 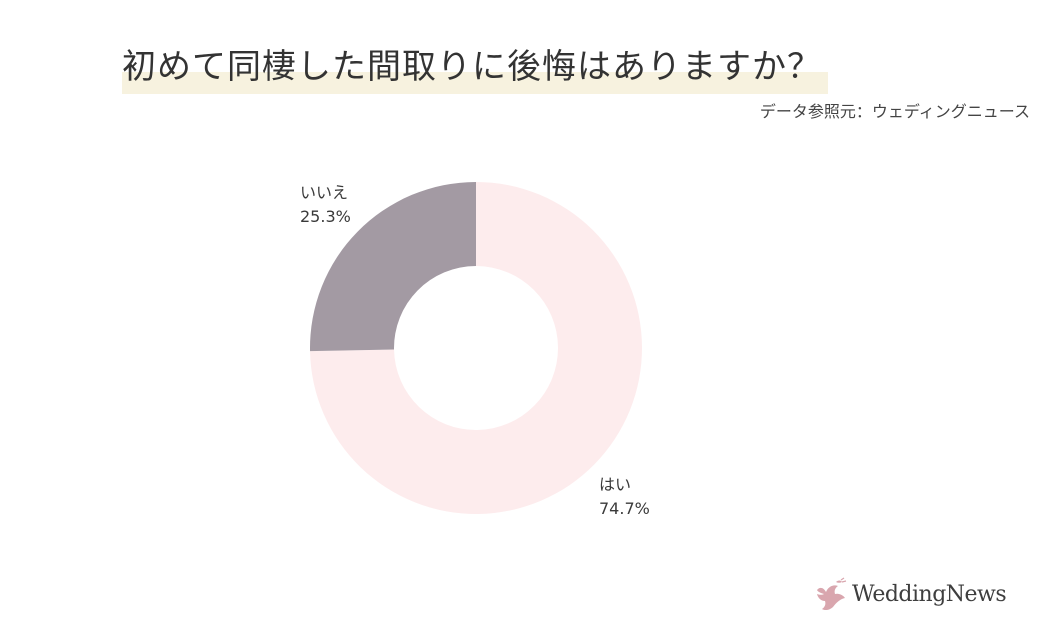 I want to click on donut-slice-no, so click(x=392, y=267).